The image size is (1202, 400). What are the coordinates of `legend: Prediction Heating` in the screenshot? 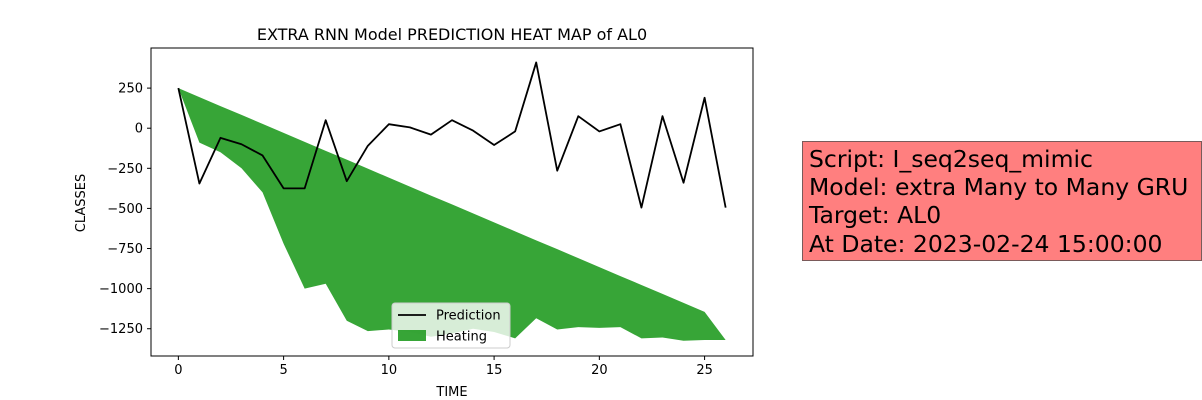 It's located at (451, 325).